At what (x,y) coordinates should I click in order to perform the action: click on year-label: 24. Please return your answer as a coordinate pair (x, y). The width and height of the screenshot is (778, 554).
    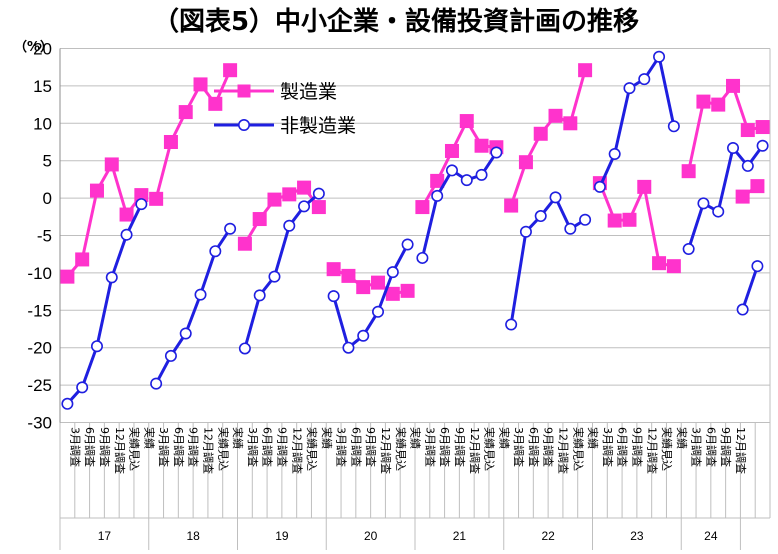
    Looking at the image, I should click on (711, 536).